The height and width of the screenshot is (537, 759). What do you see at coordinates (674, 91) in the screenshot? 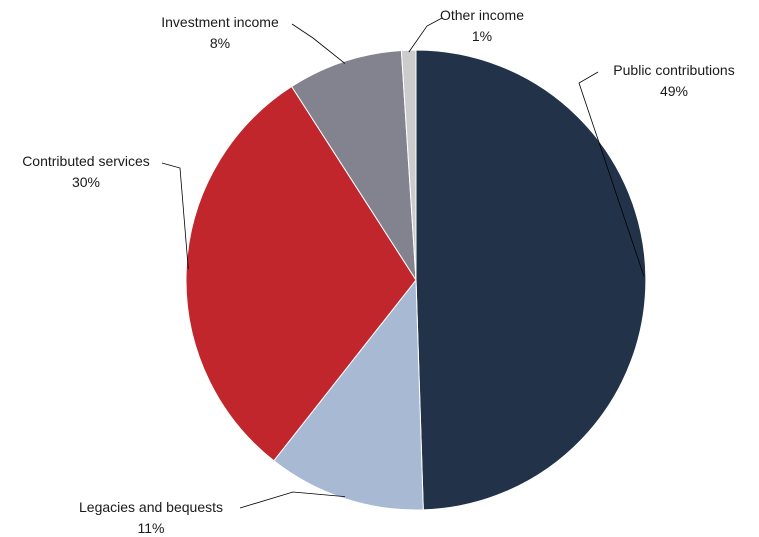
I see `slice-value-public-contributions: 49%` at bounding box center [674, 91].